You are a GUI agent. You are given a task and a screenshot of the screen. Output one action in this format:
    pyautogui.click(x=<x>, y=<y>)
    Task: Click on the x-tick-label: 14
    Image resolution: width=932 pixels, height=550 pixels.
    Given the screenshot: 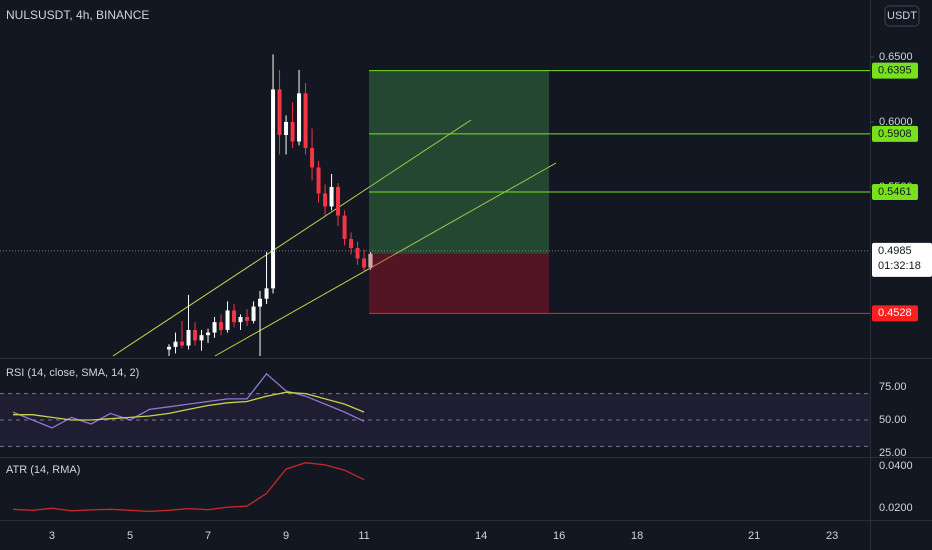 What is the action you would take?
    pyautogui.click(x=481, y=536)
    